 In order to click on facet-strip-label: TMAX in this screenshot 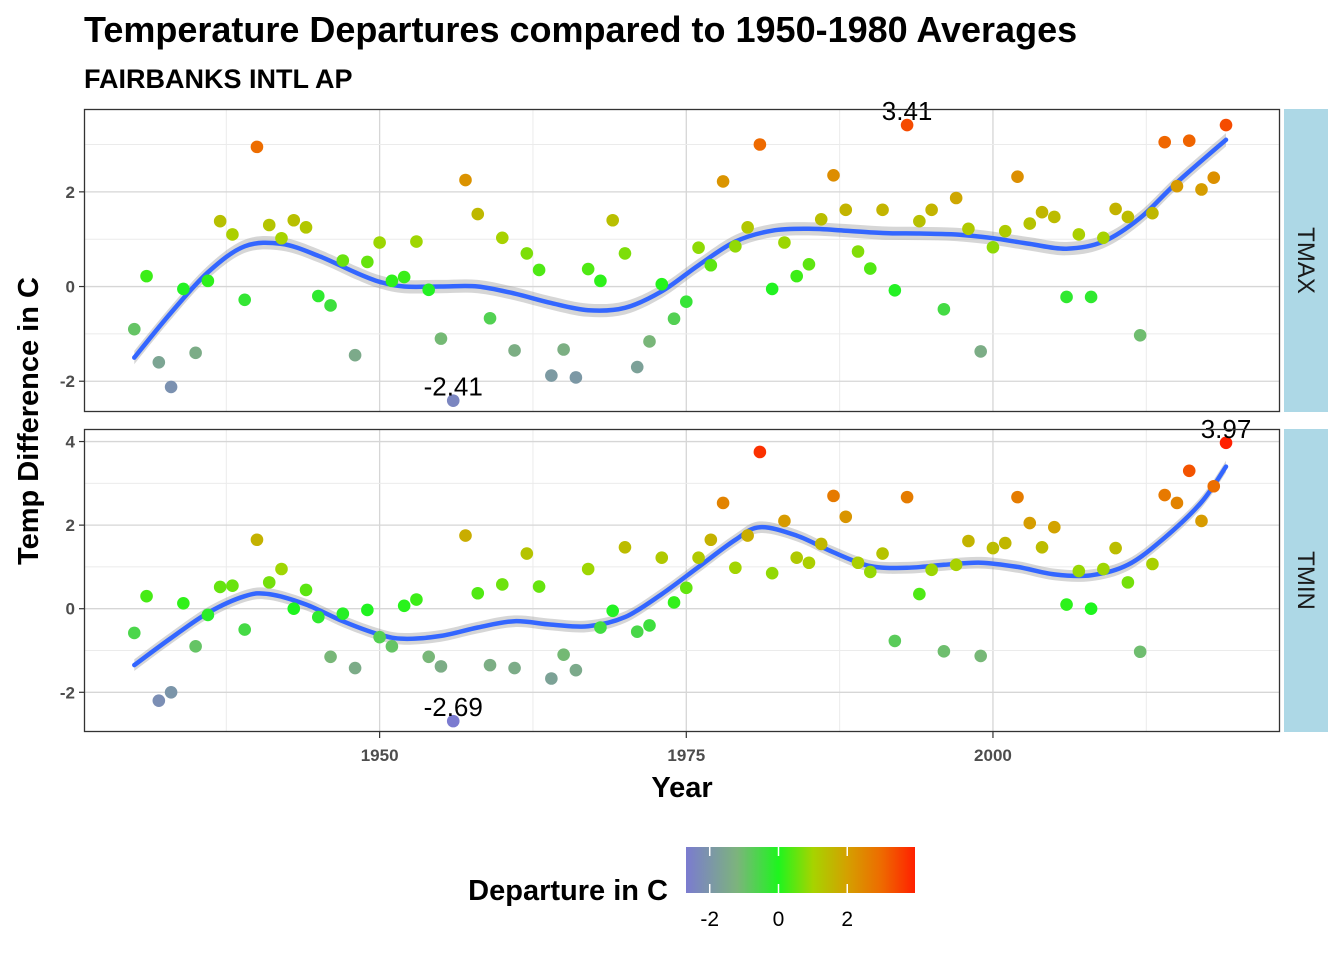, I will do `click(1305, 260)`.